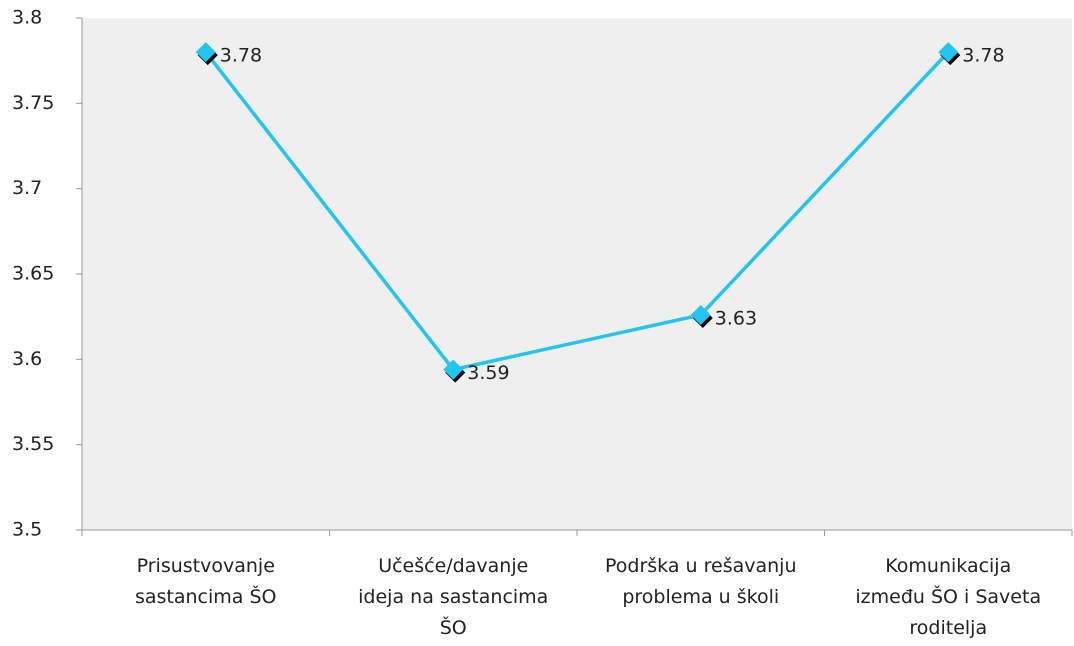  Describe the element at coordinates (206, 596) in the screenshot. I see `x-tick-line: sastancima ŠO` at that location.